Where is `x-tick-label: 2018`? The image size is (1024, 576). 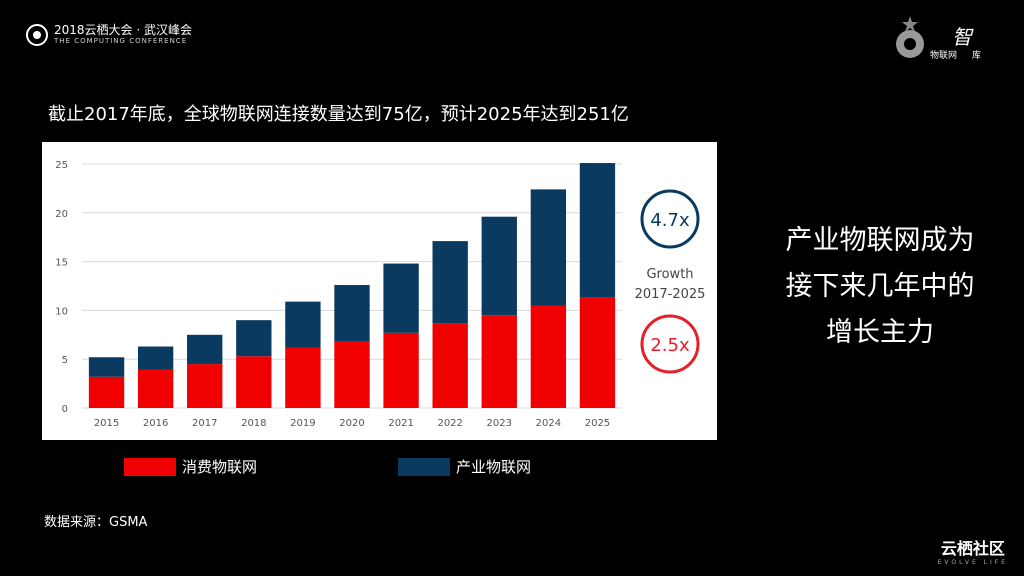
x-tick-label: 2018 is located at coordinates (253, 423).